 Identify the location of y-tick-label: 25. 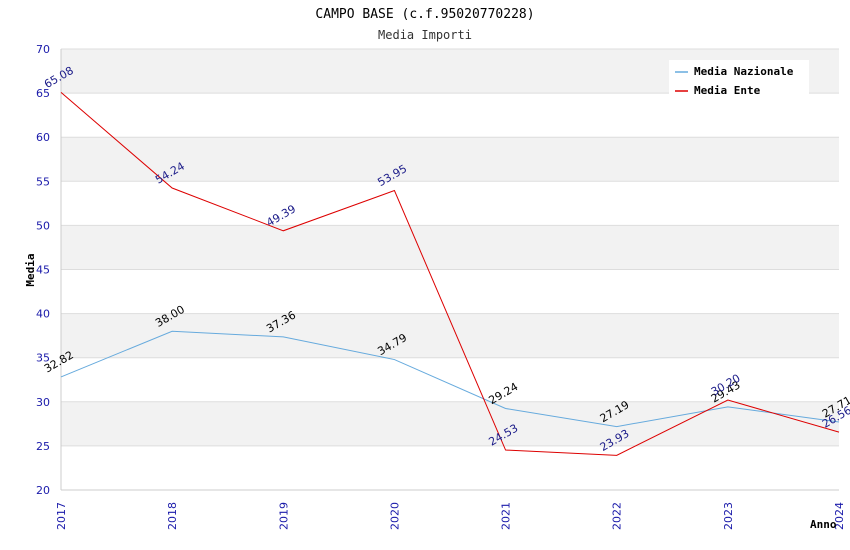
(43, 446).